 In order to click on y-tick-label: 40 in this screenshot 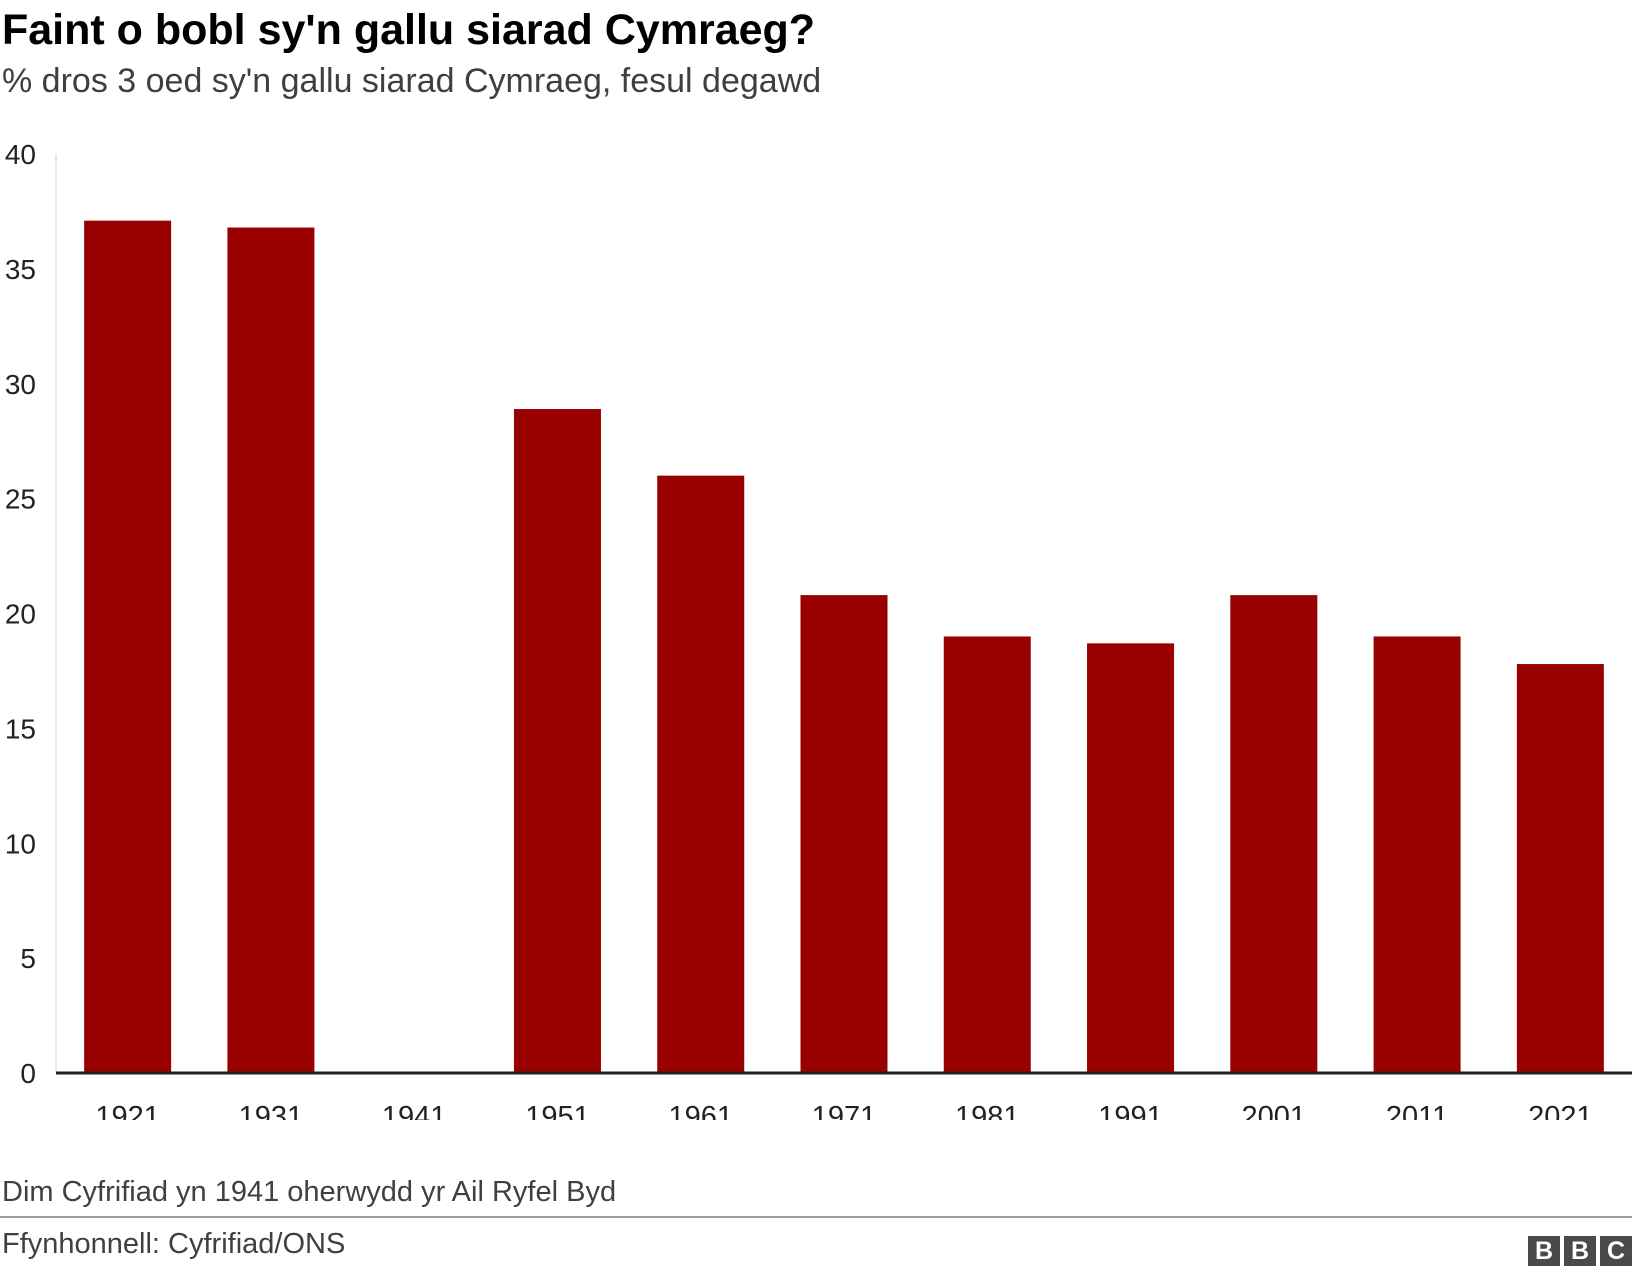, I will do `click(20, 154)`.